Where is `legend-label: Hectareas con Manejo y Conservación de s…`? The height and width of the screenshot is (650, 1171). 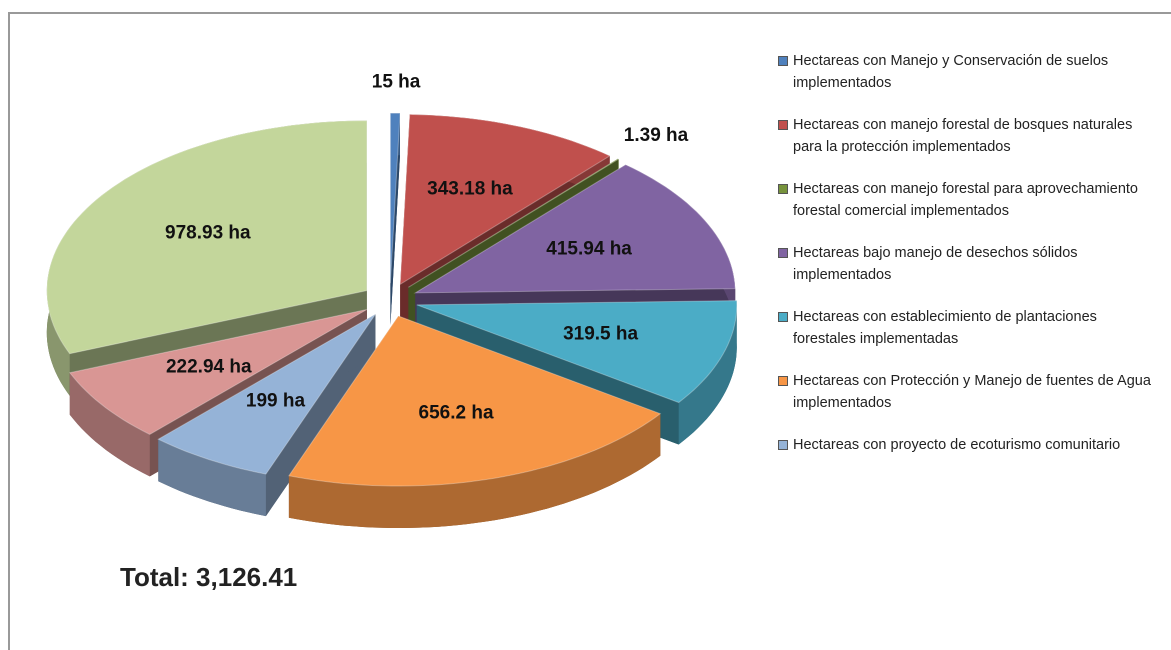 legend-label: Hectareas con Manejo y Conservación de s… is located at coordinates (951, 72).